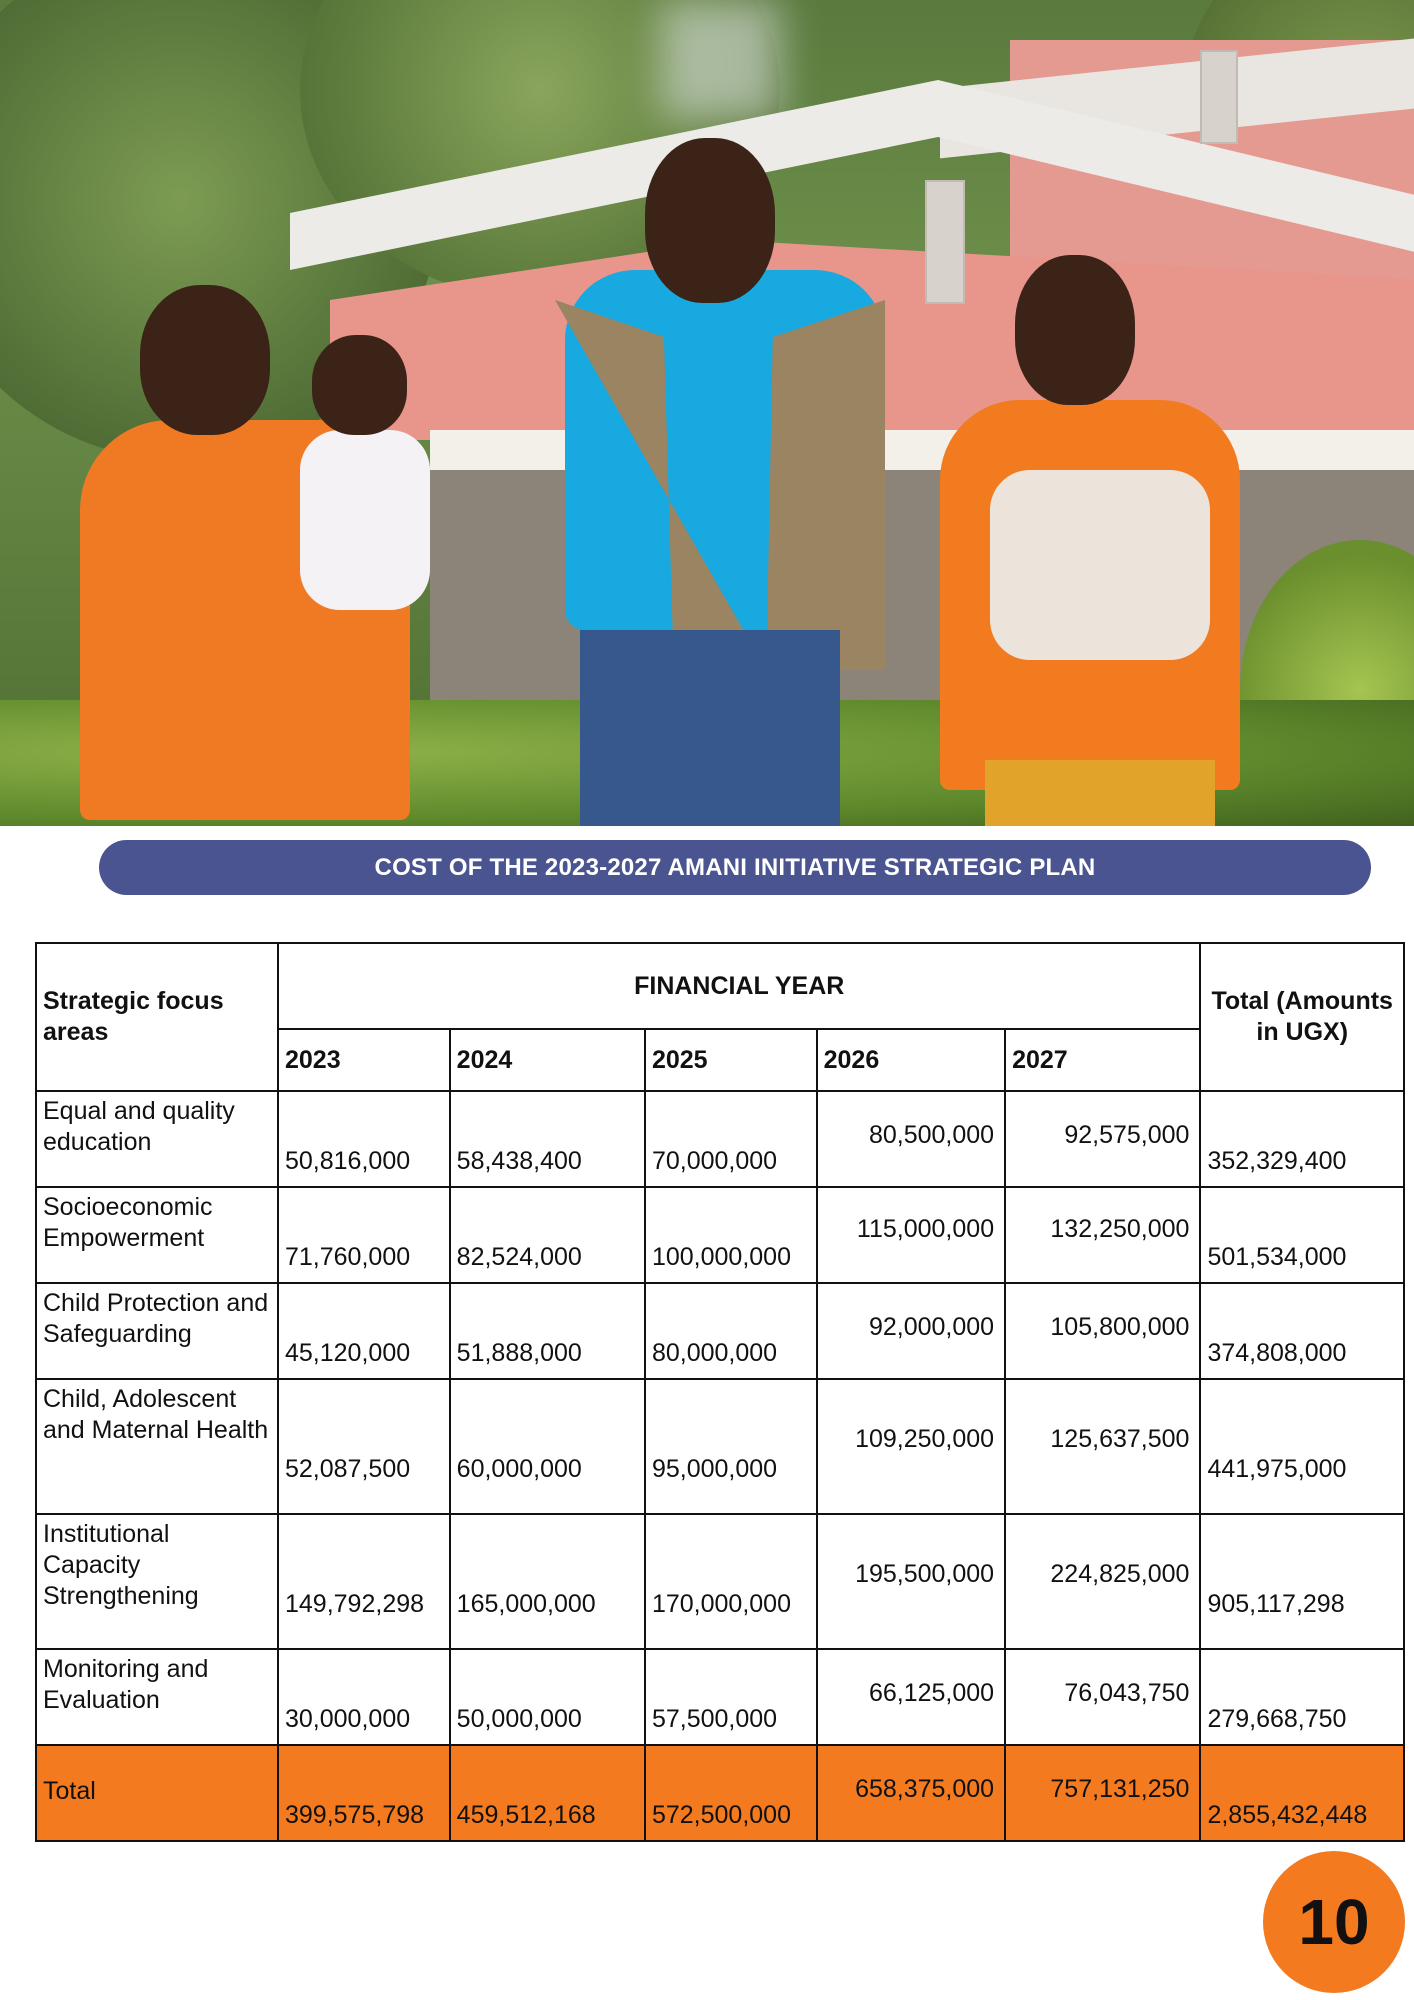 The image size is (1414, 2000). I want to click on page-number: 10, so click(1334, 1922).